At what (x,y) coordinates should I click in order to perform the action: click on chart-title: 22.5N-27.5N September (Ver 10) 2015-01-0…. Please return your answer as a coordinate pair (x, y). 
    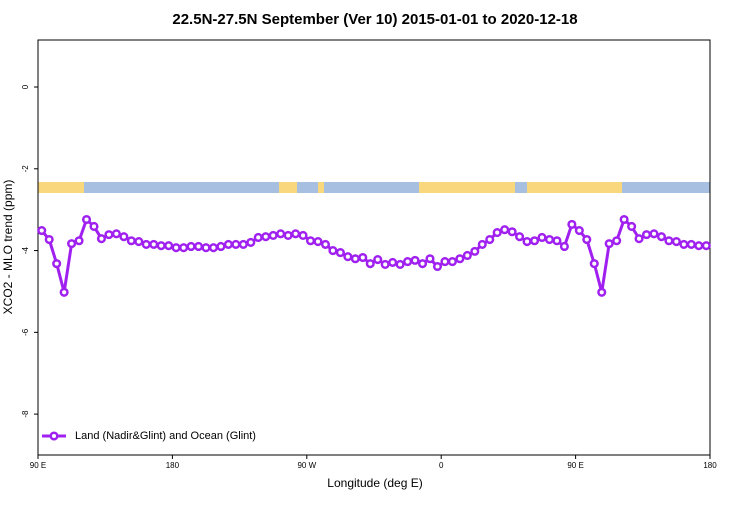
    Looking at the image, I should click on (374, 19).